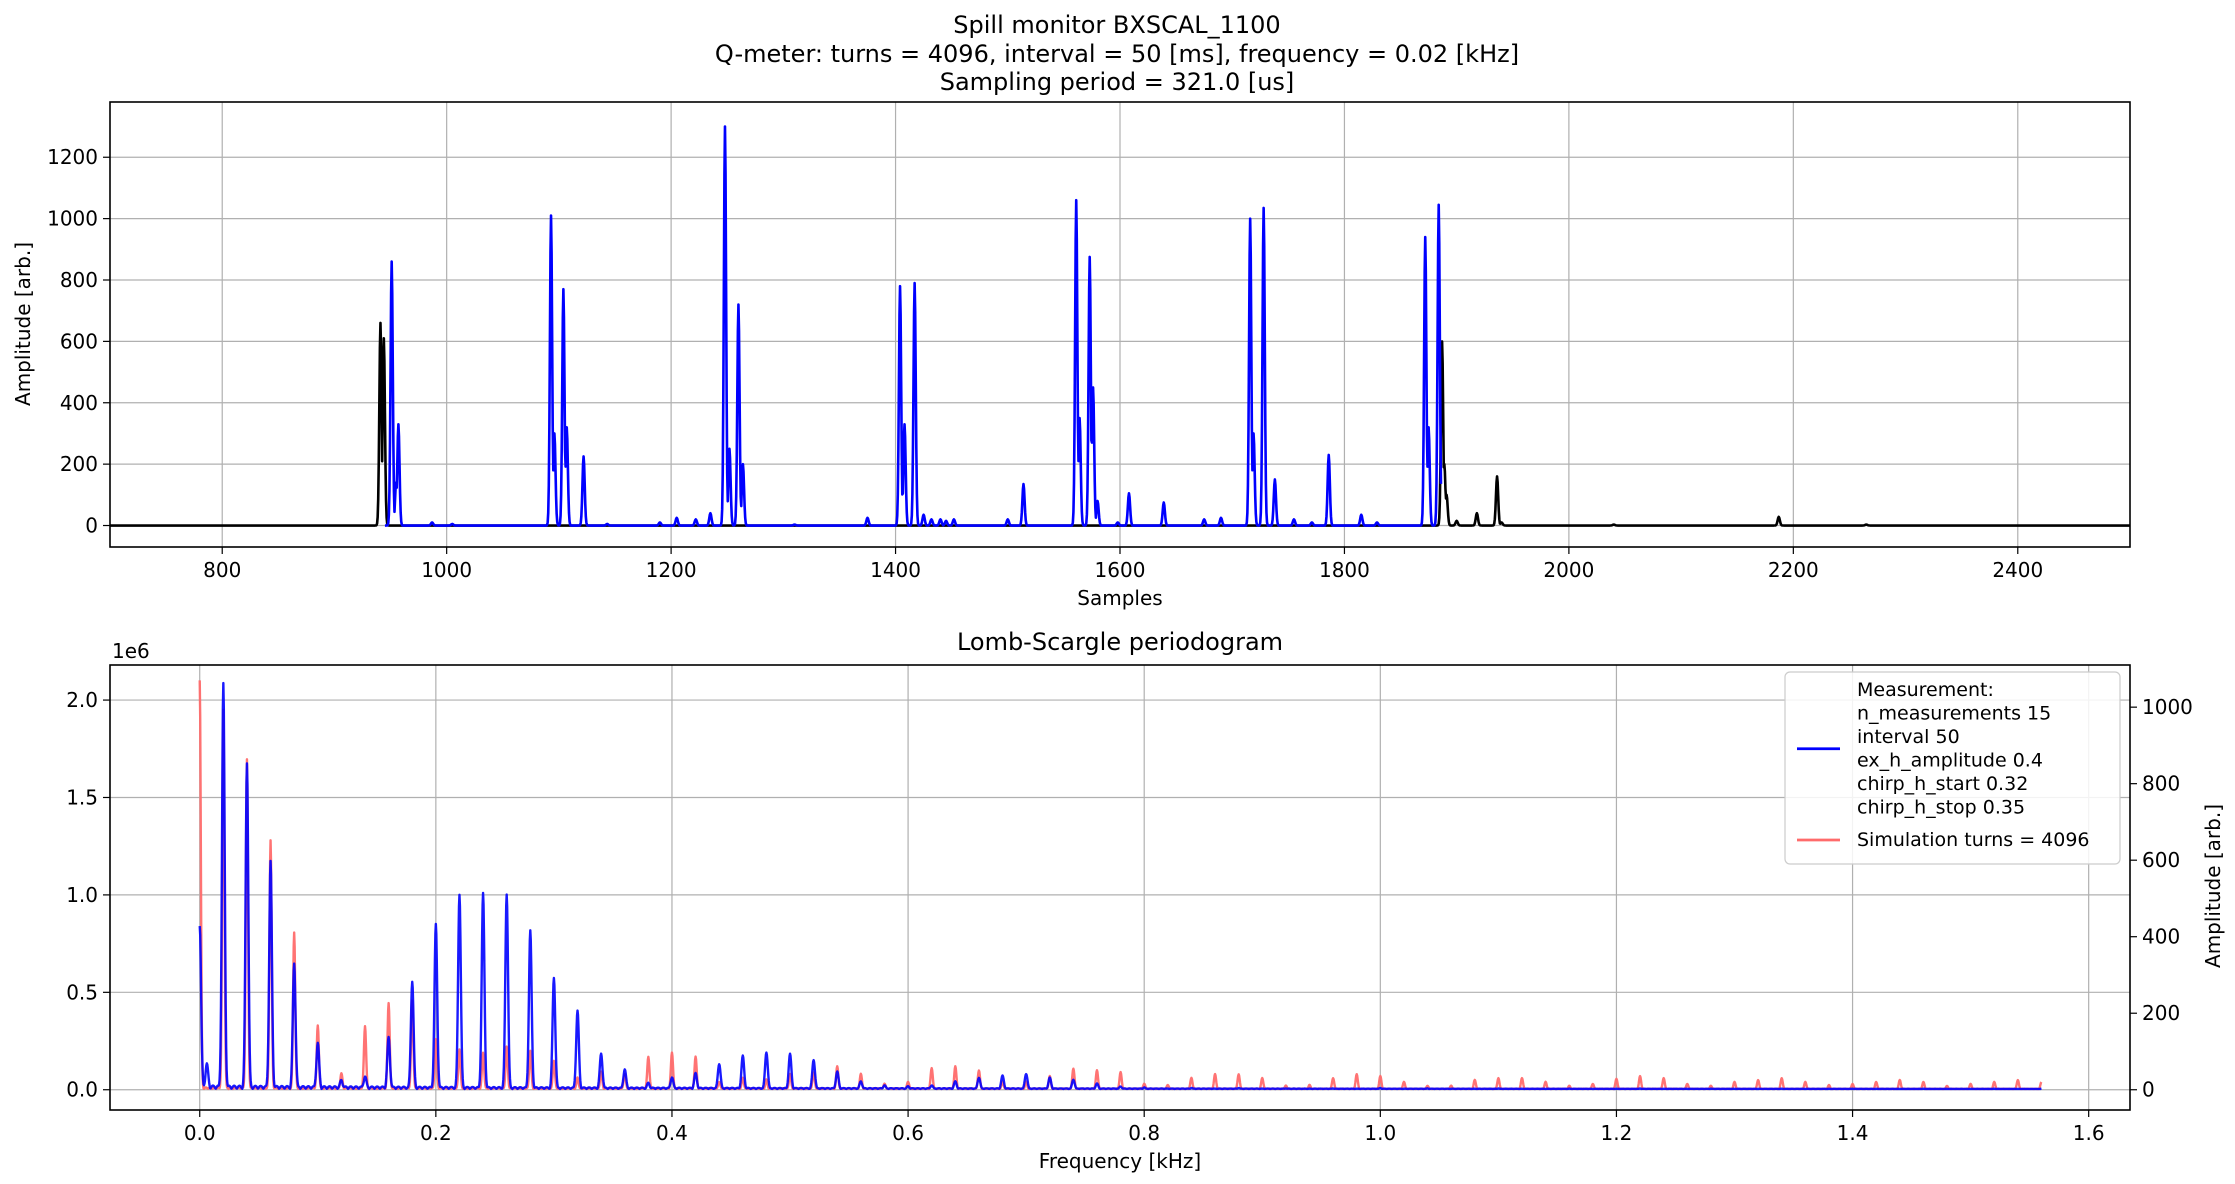 Image resolution: width=2235 pixels, height=1184 pixels. What do you see at coordinates (23, 324) in the screenshot?
I see `spill-monitor-ylabel: Amplitude [arb.]` at bounding box center [23, 324].